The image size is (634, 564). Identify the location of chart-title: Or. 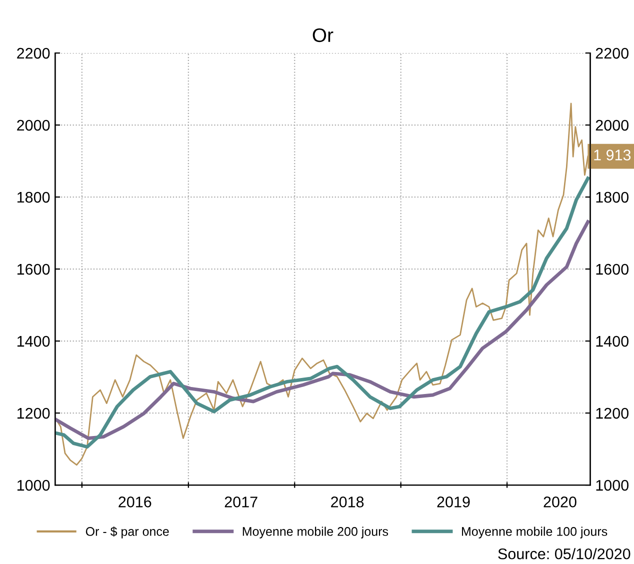
(323, 35).